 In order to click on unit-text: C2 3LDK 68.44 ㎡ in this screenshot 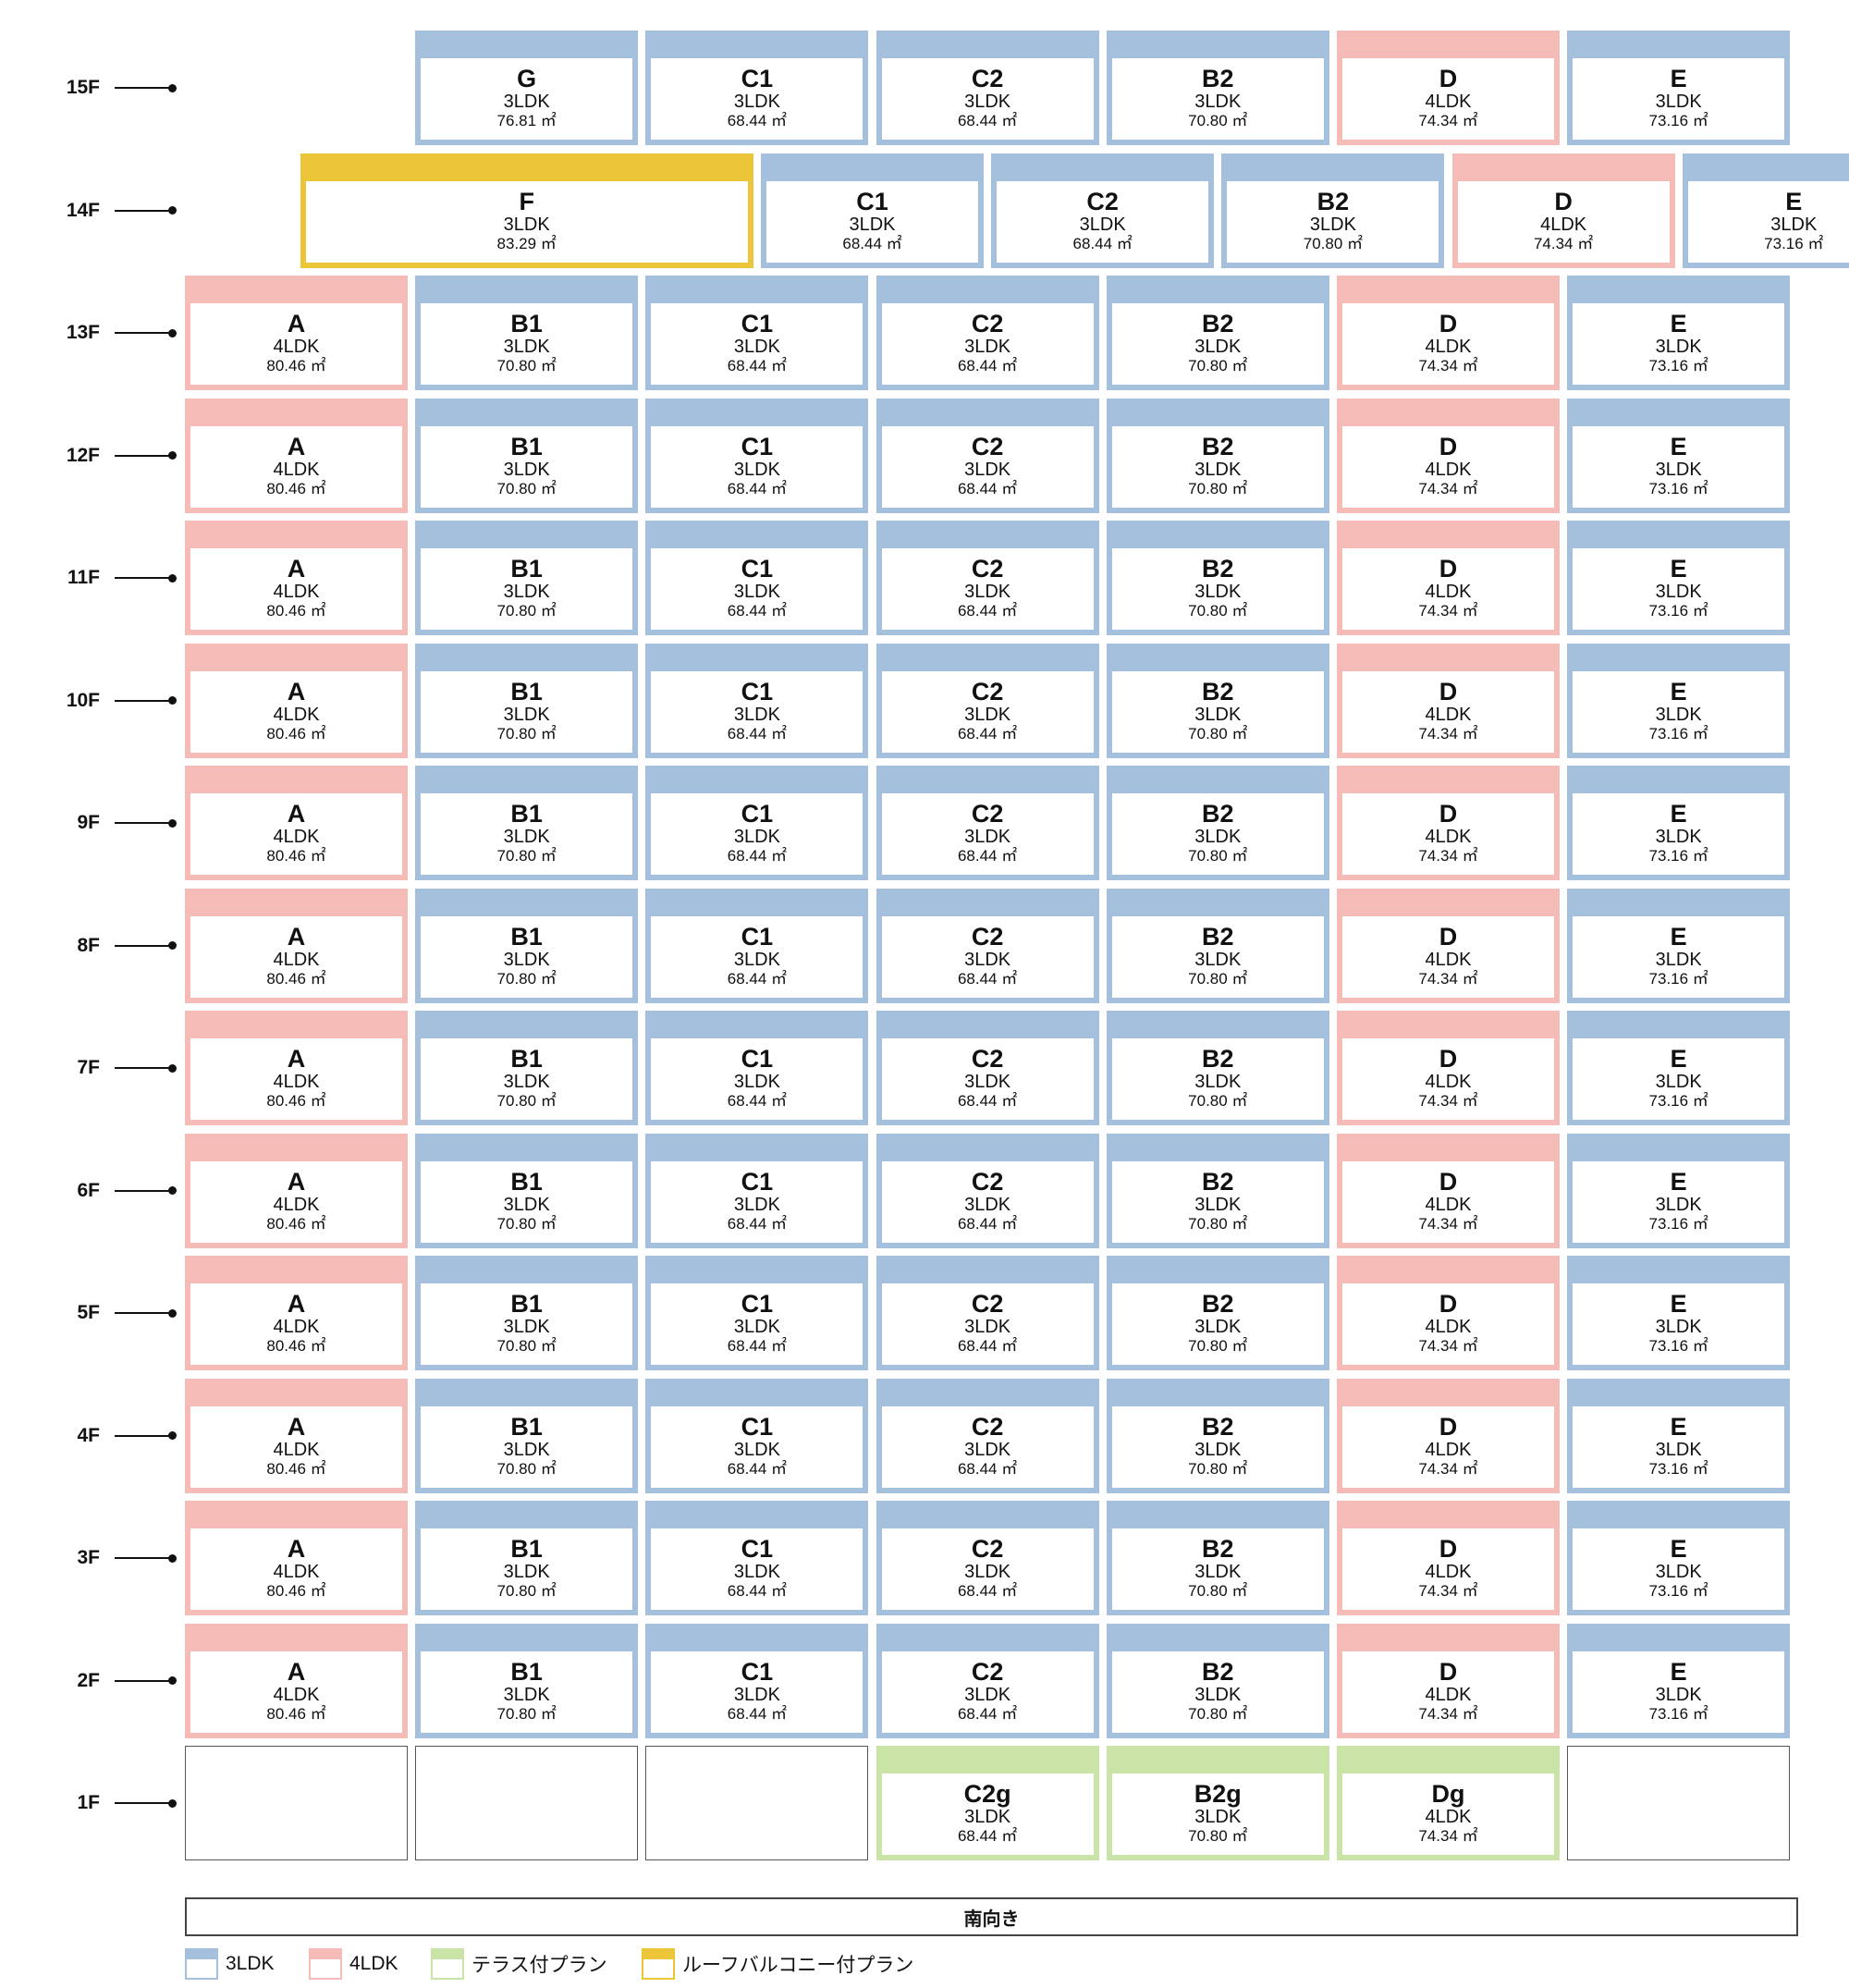, I will do `click(988, 467)`.